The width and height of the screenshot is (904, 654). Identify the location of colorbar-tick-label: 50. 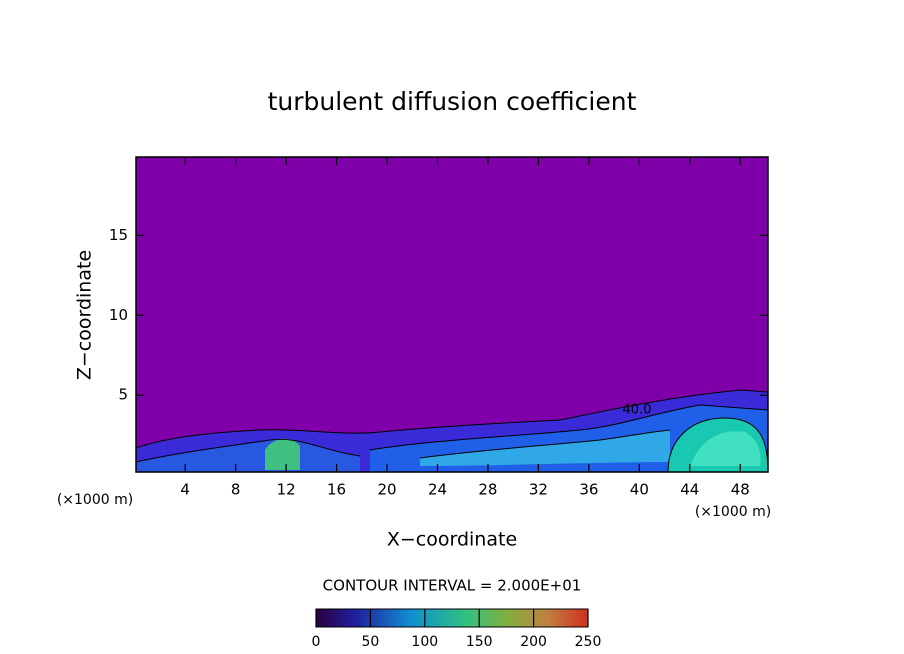
(370, 642).